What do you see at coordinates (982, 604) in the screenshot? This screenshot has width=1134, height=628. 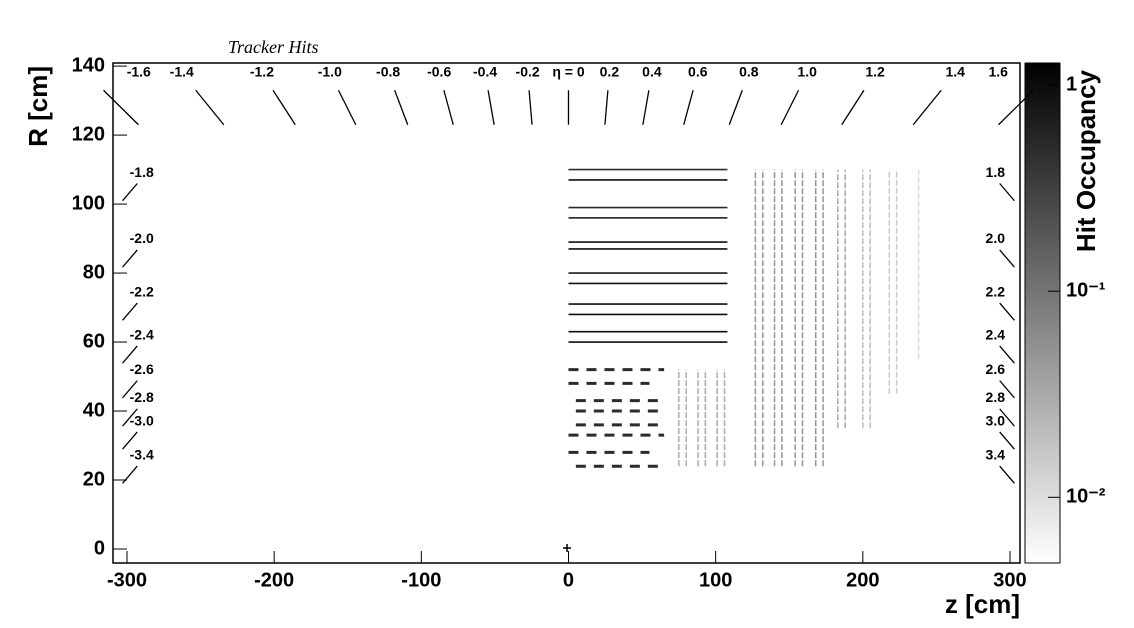 I see `x-axis-label: z [cm]` at bounding box center [982, 604].